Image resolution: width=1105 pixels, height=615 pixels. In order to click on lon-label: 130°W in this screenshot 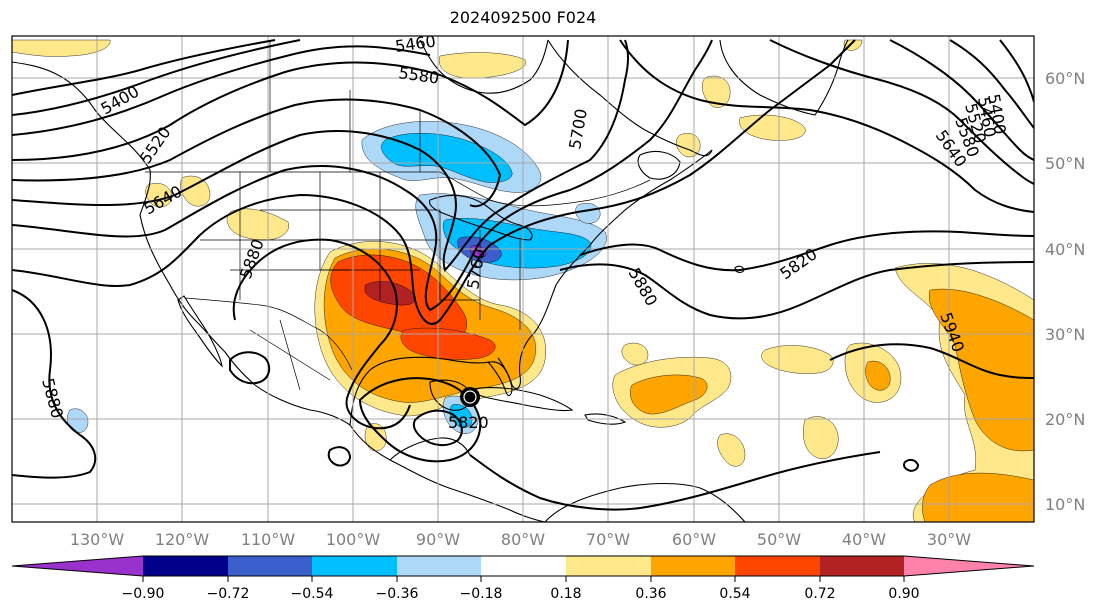, I will do `click(97, 539)`.